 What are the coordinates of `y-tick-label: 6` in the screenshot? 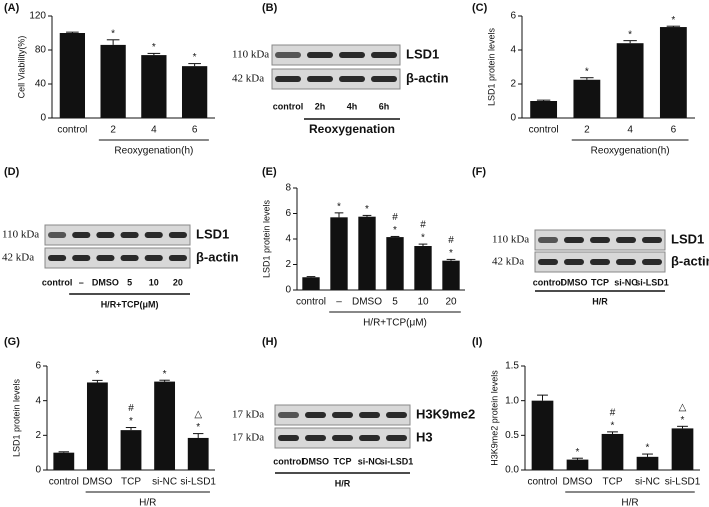 It's located at (38, 366).